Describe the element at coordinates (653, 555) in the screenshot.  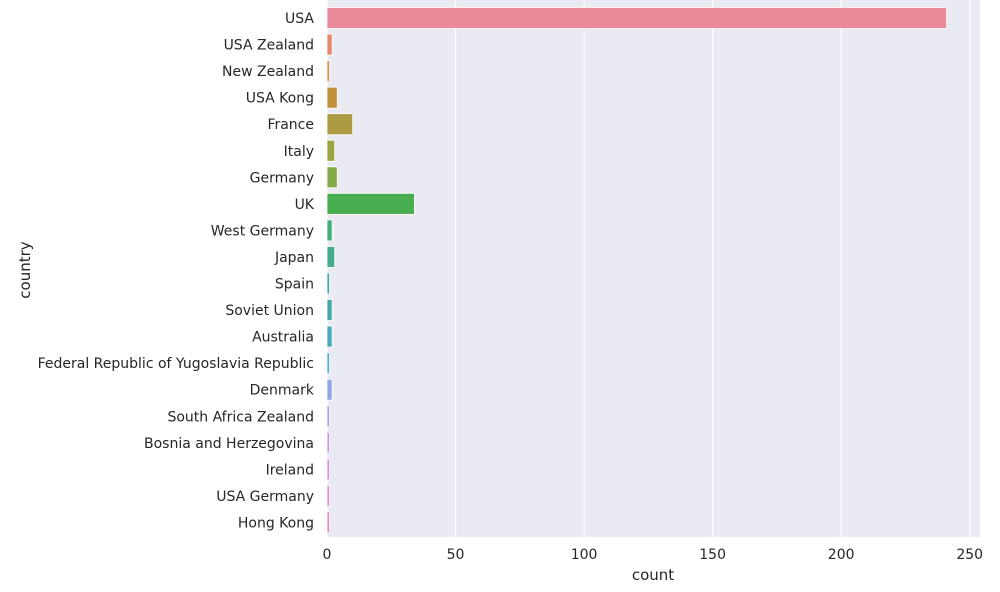
I see `x-tick-labels: 0 50 100 150 200 250` at that location.